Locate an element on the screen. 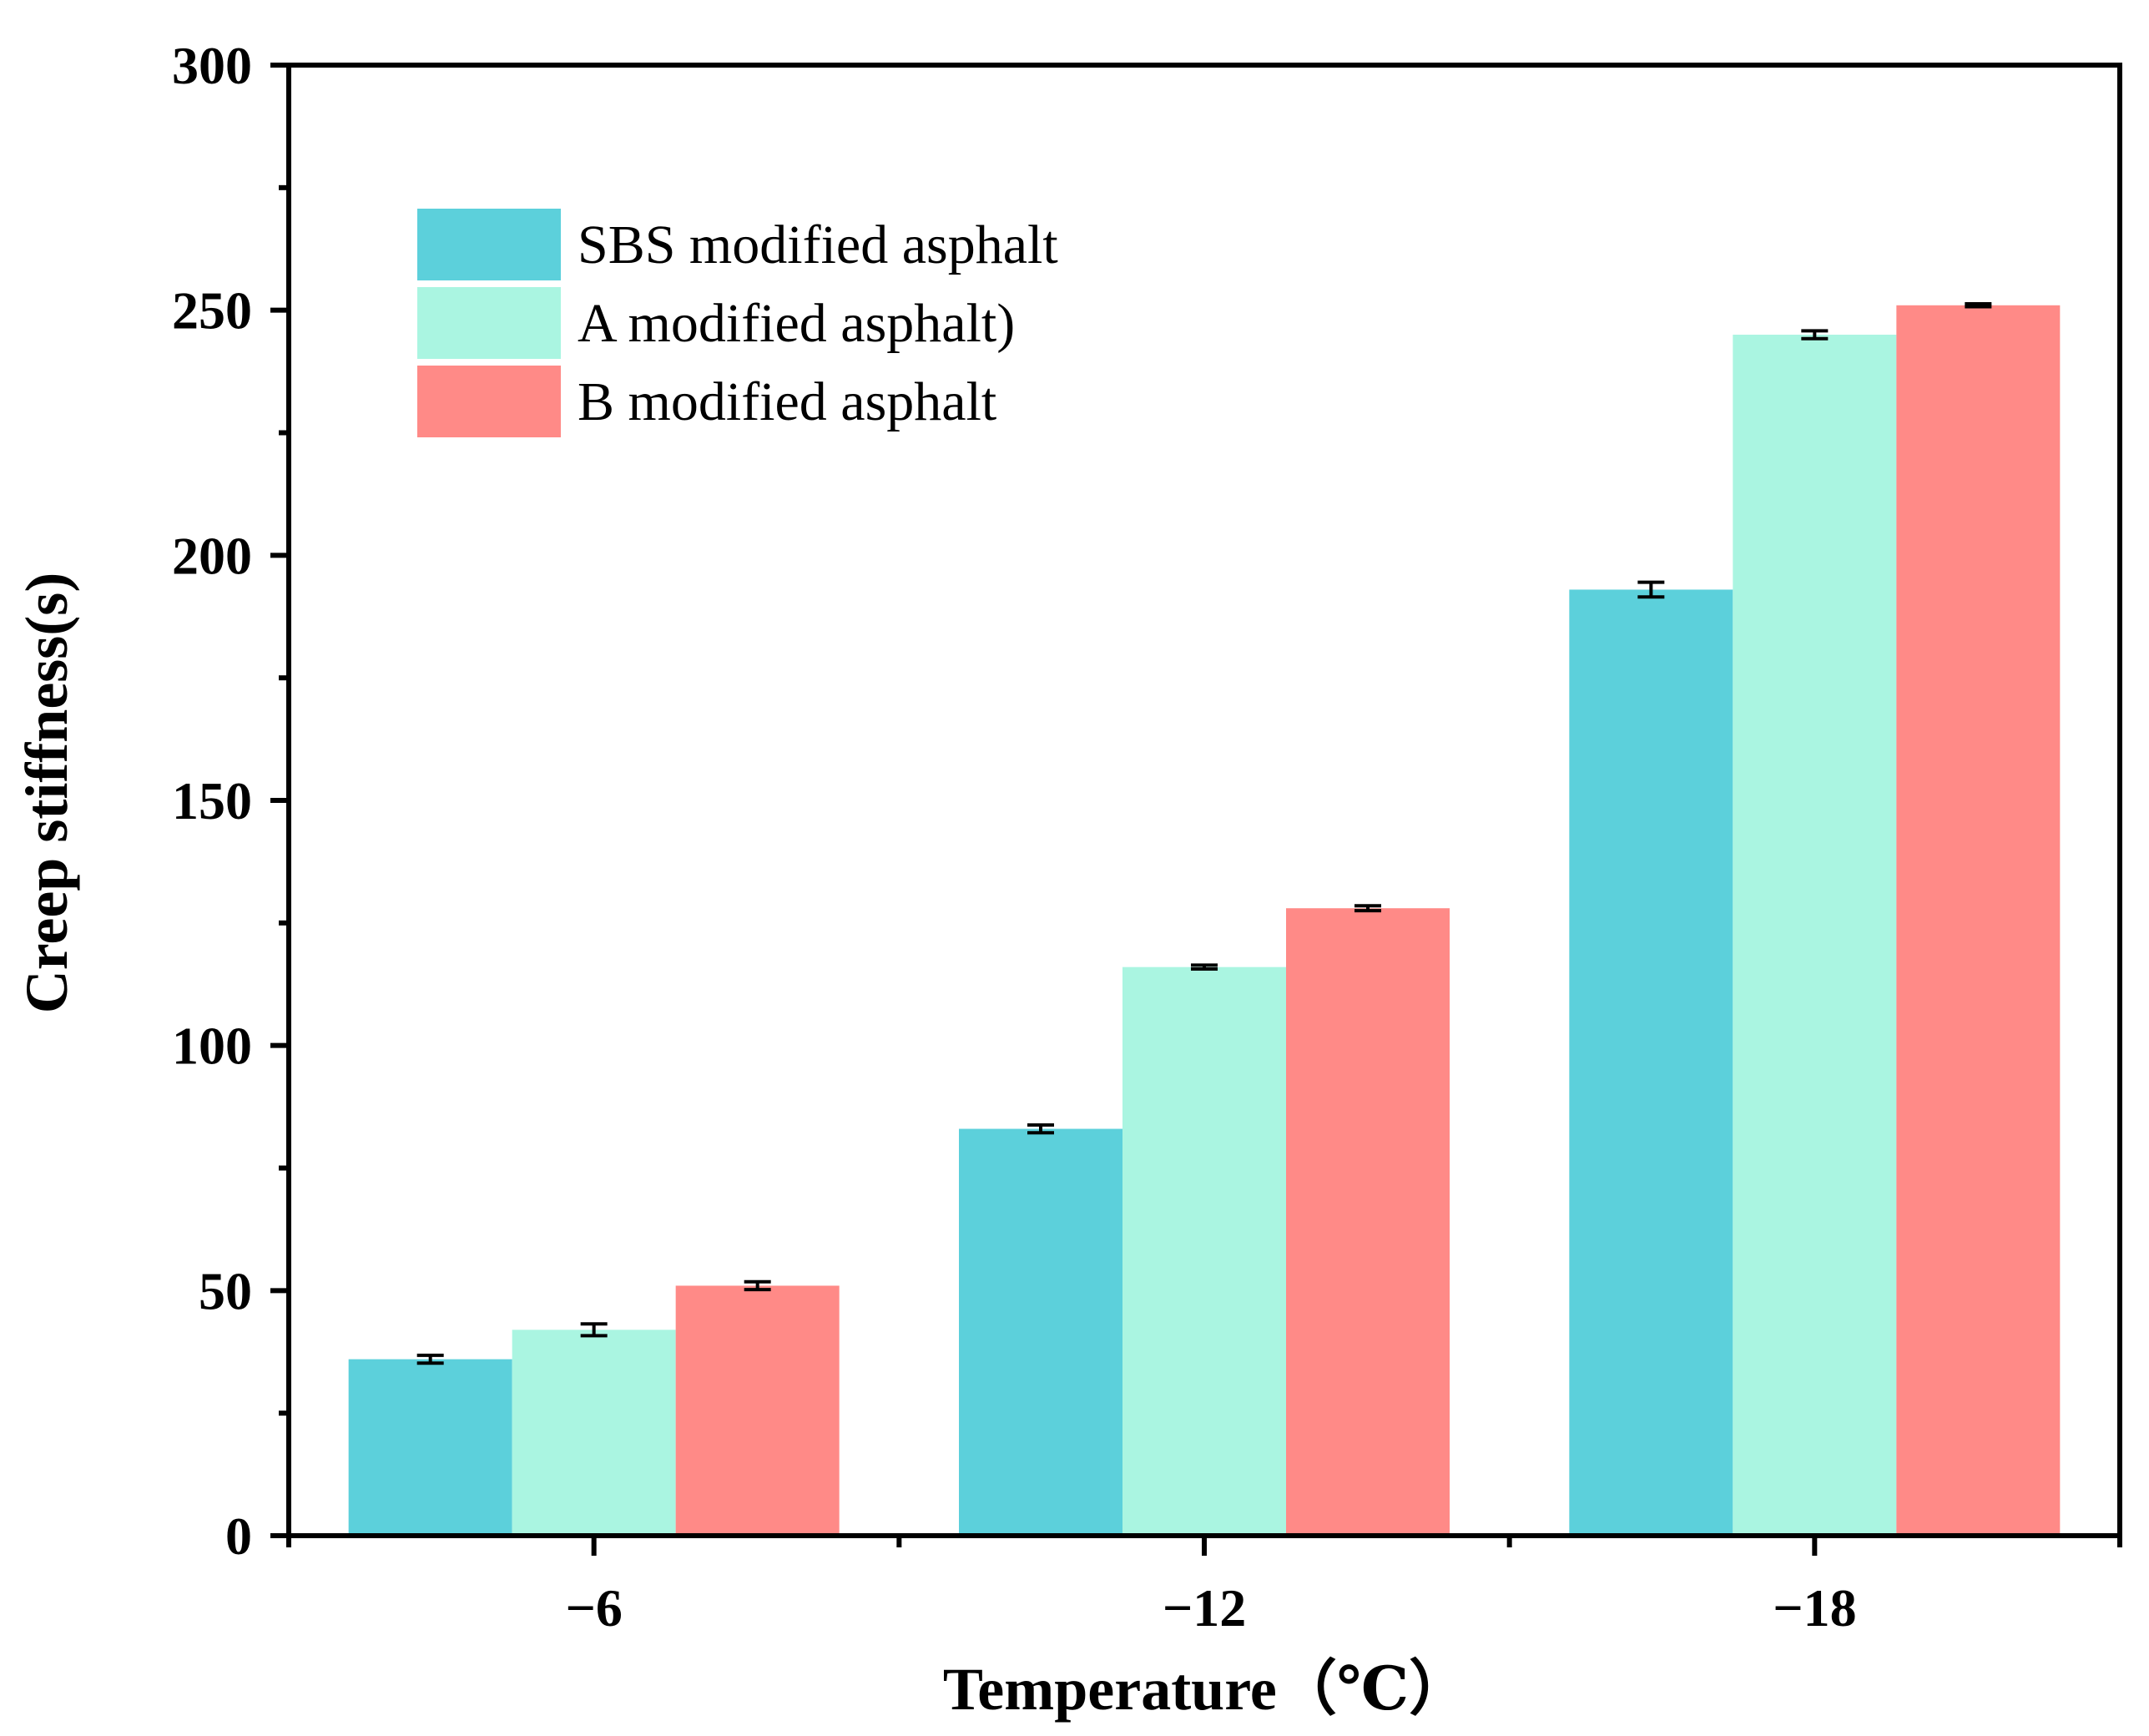 Image resolution: width=2149 pixels, height=1736 pixels. legend-item-1: SBS modified asphalt is located at coordinates (737, 244).